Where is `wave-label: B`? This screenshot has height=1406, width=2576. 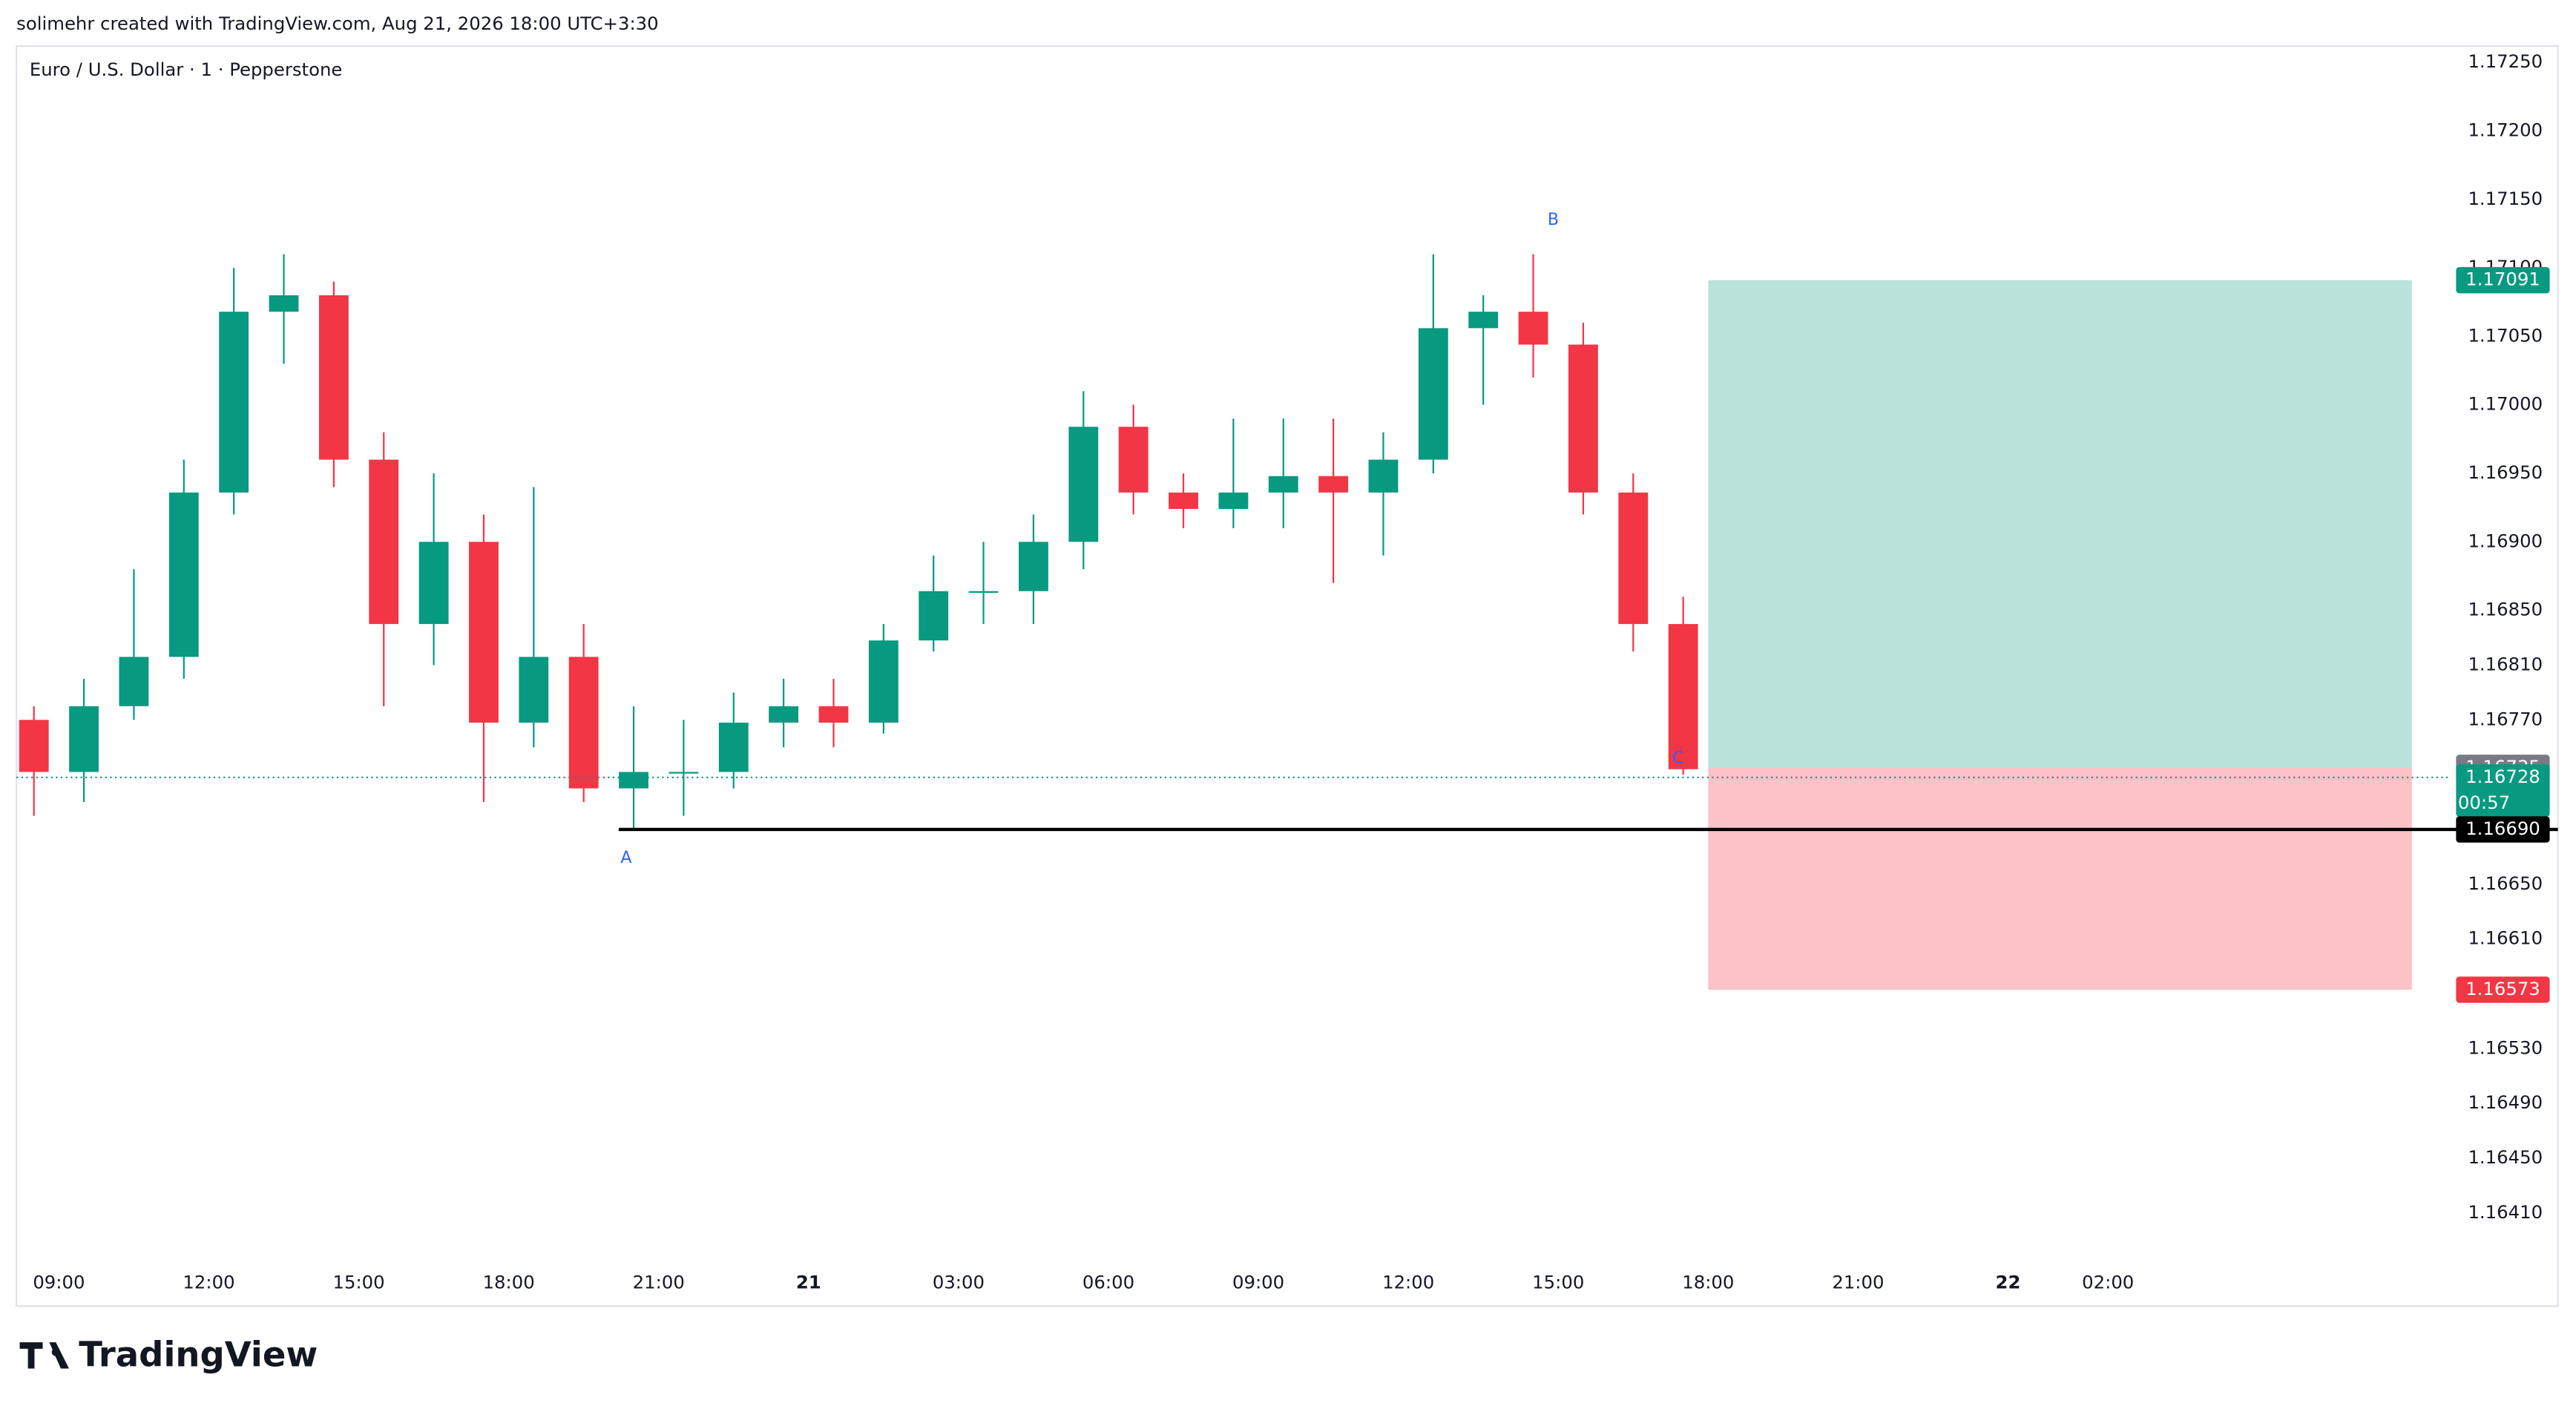 wave-label: B is located at coordinates (1553, 219).